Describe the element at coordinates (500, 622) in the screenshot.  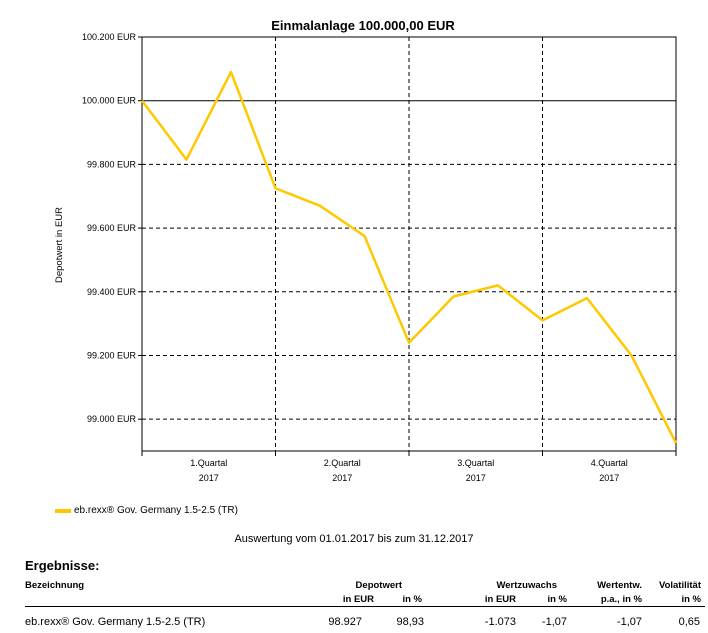
I see `row-wertzuwachs-eur: -1.073` at that location.